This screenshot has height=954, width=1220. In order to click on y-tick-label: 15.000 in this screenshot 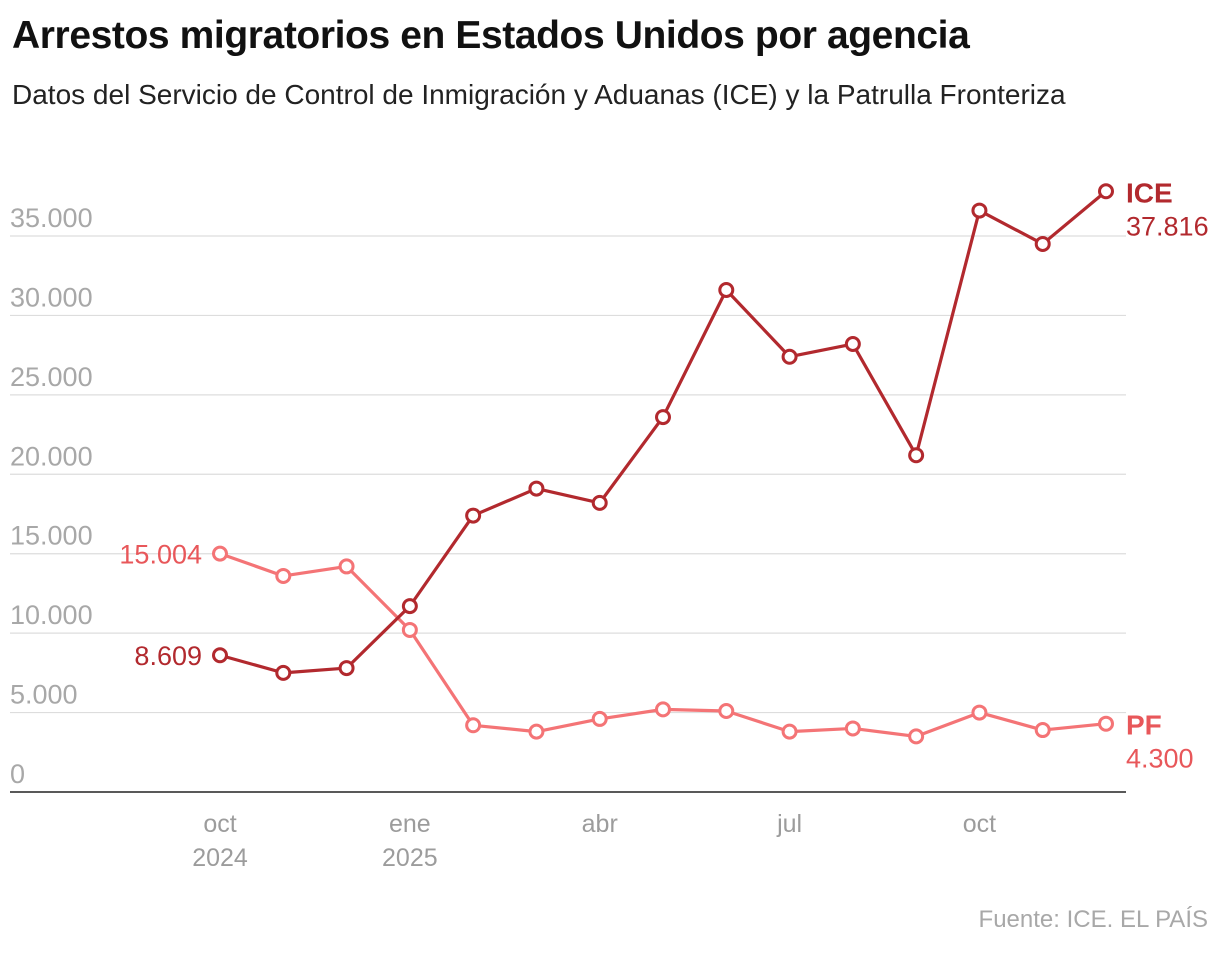, I will do `click(51, 536)`.